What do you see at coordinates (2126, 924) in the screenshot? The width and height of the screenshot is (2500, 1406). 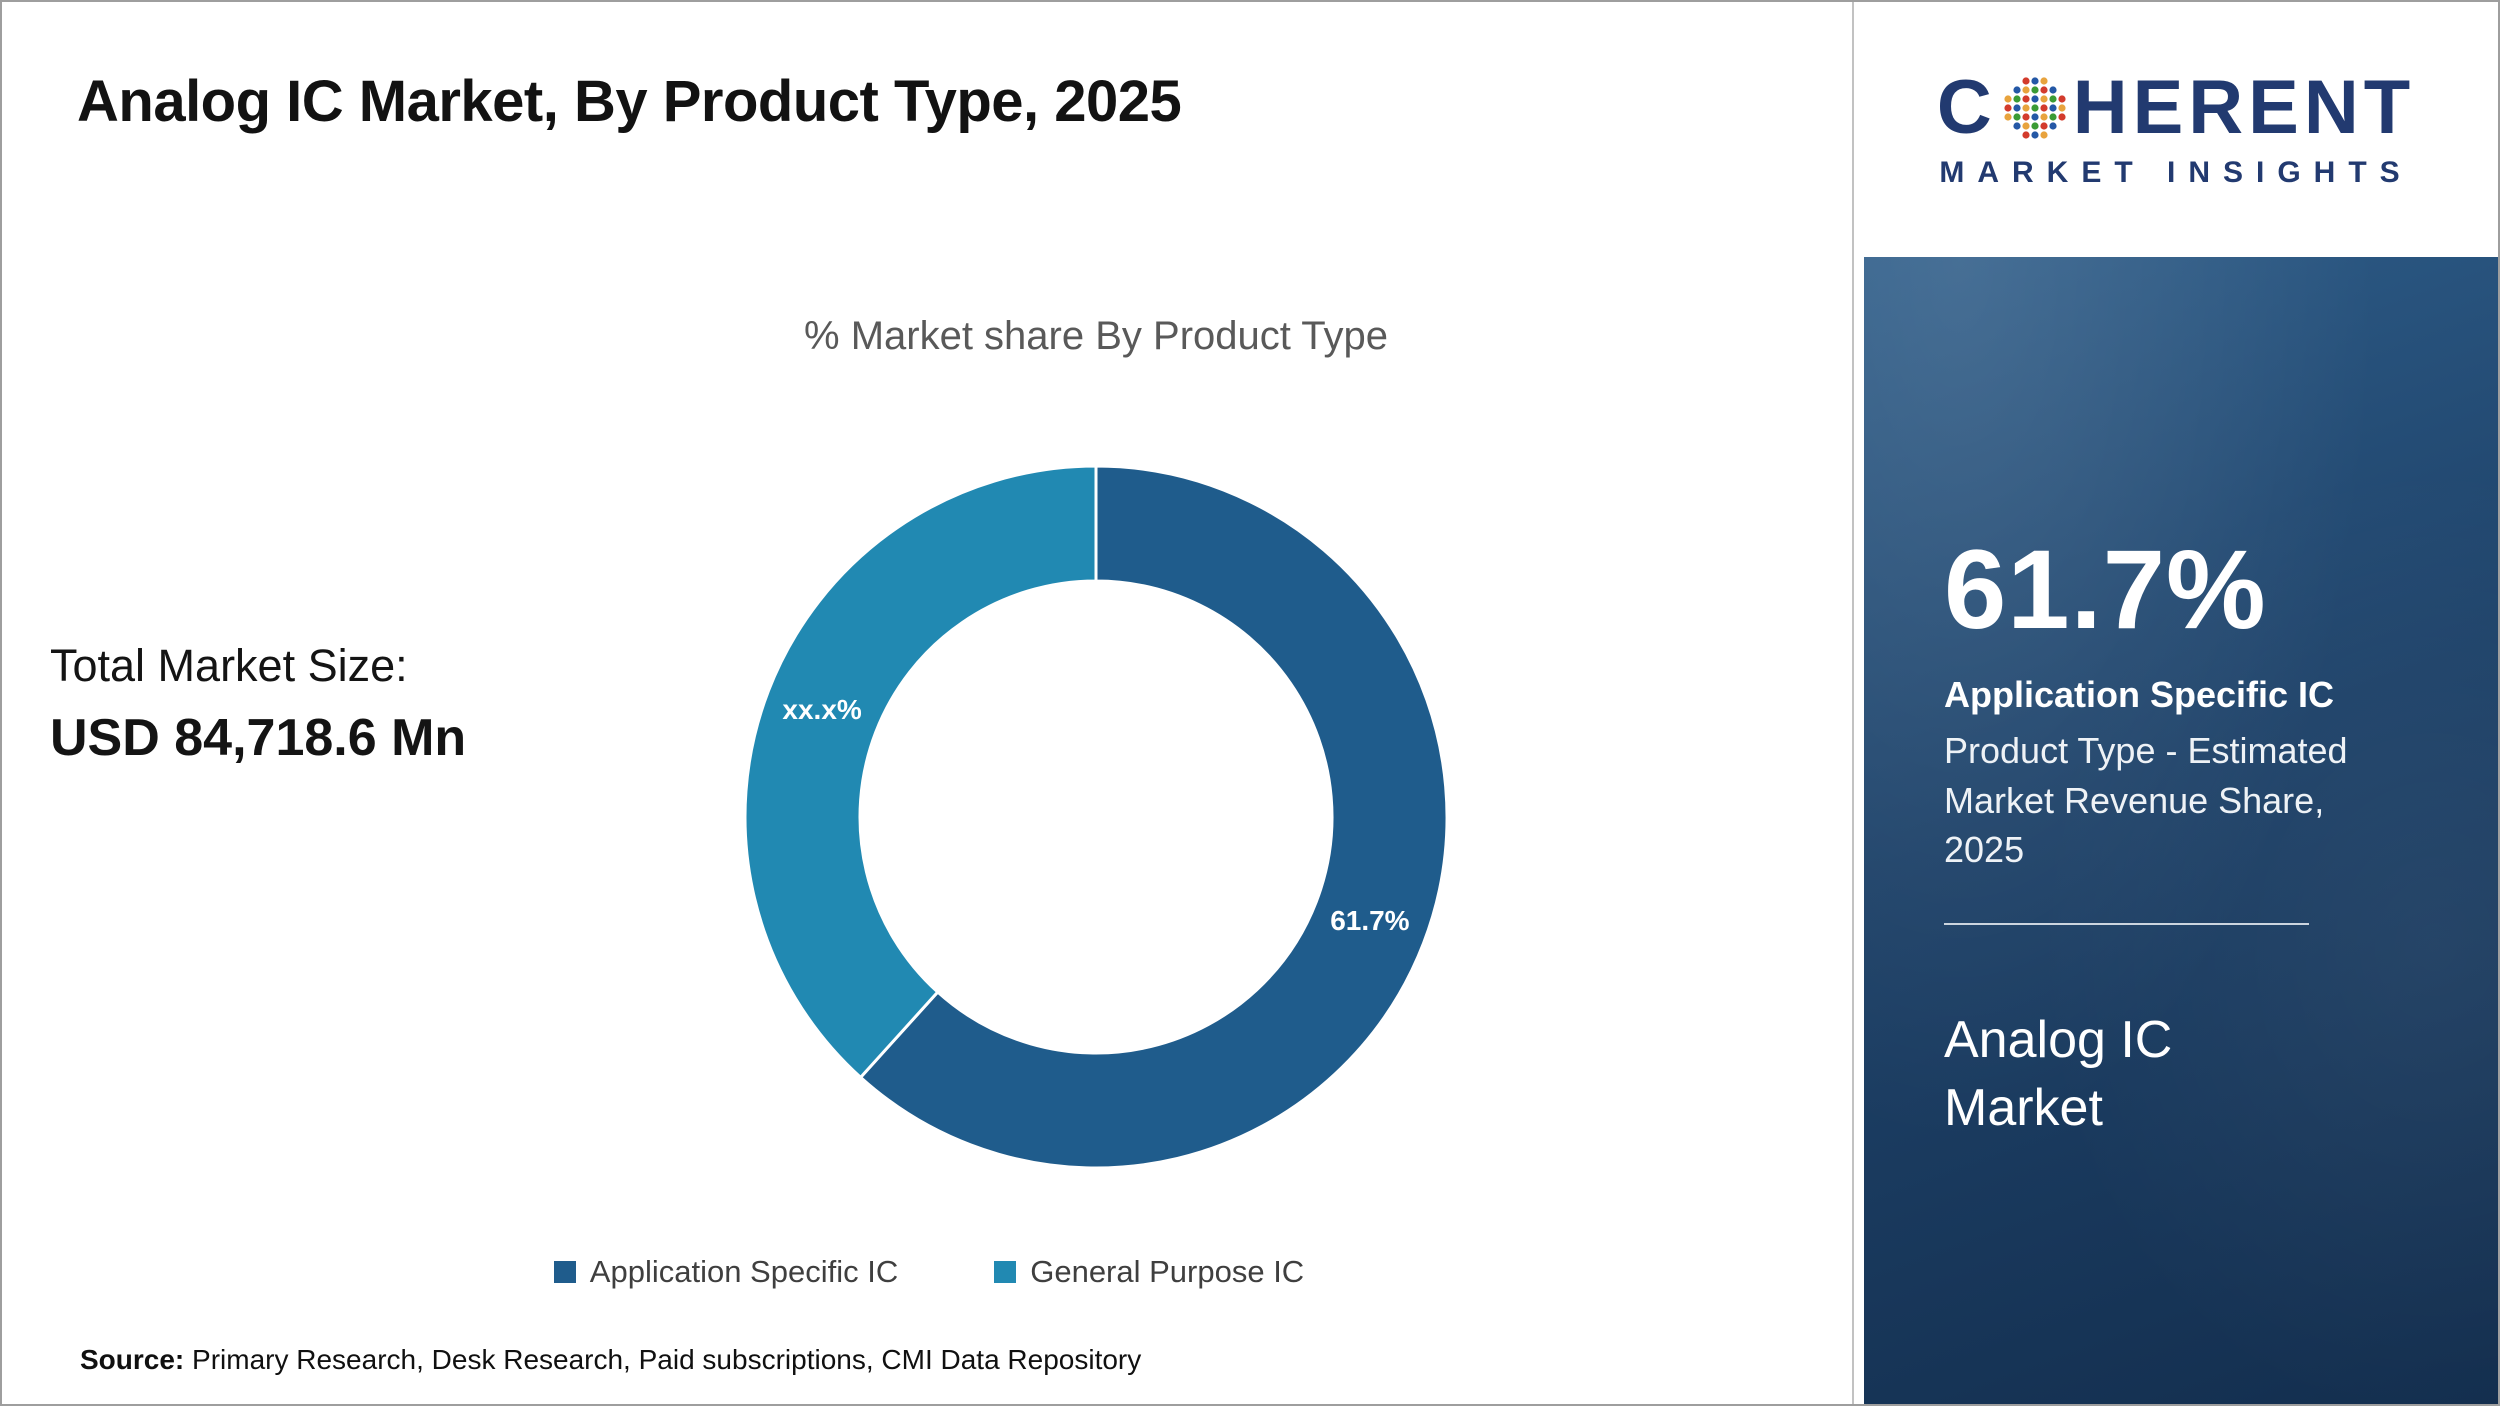 I see `sidebar-divider` at bounding box center [2126, 924].